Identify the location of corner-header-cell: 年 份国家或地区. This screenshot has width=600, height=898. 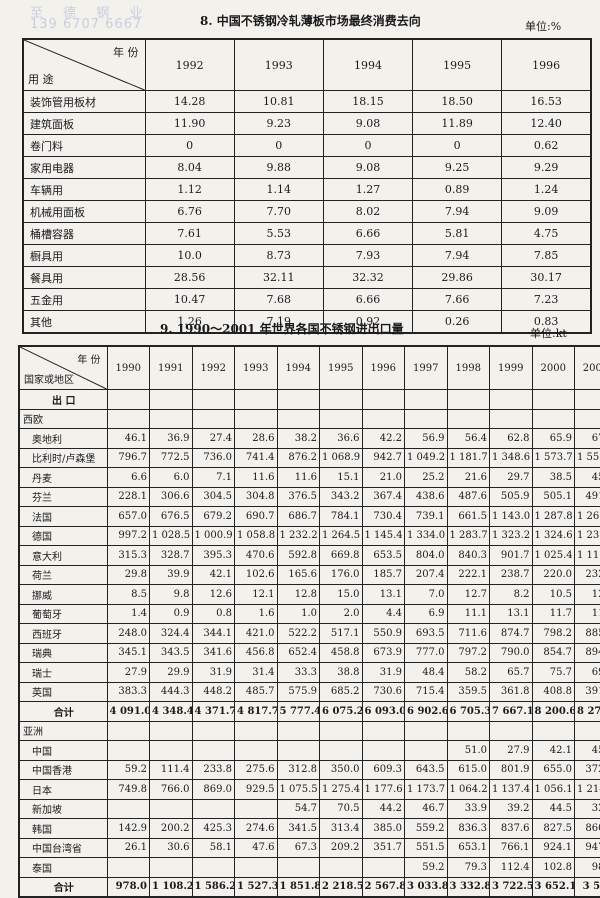
(63, 368).